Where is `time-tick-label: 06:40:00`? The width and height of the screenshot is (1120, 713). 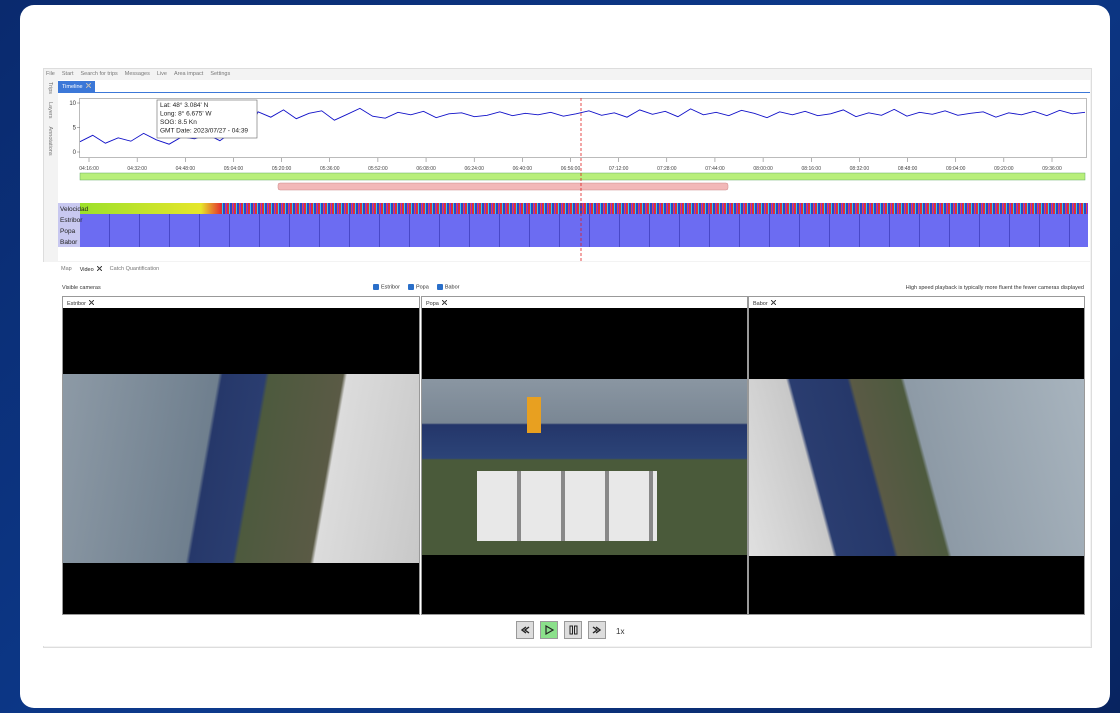 time-tick-label: 06:40:00 is located at coordinates (523, 169).